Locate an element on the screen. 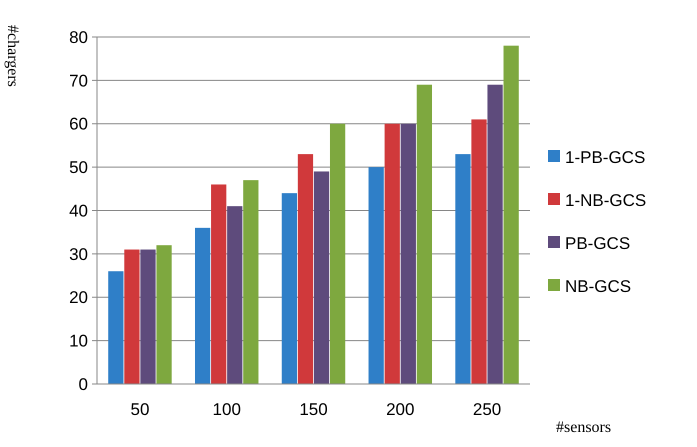 The height and width of the screenshot is (447, 697). y-tick-label: 60 is located at coordinates (78, 124).